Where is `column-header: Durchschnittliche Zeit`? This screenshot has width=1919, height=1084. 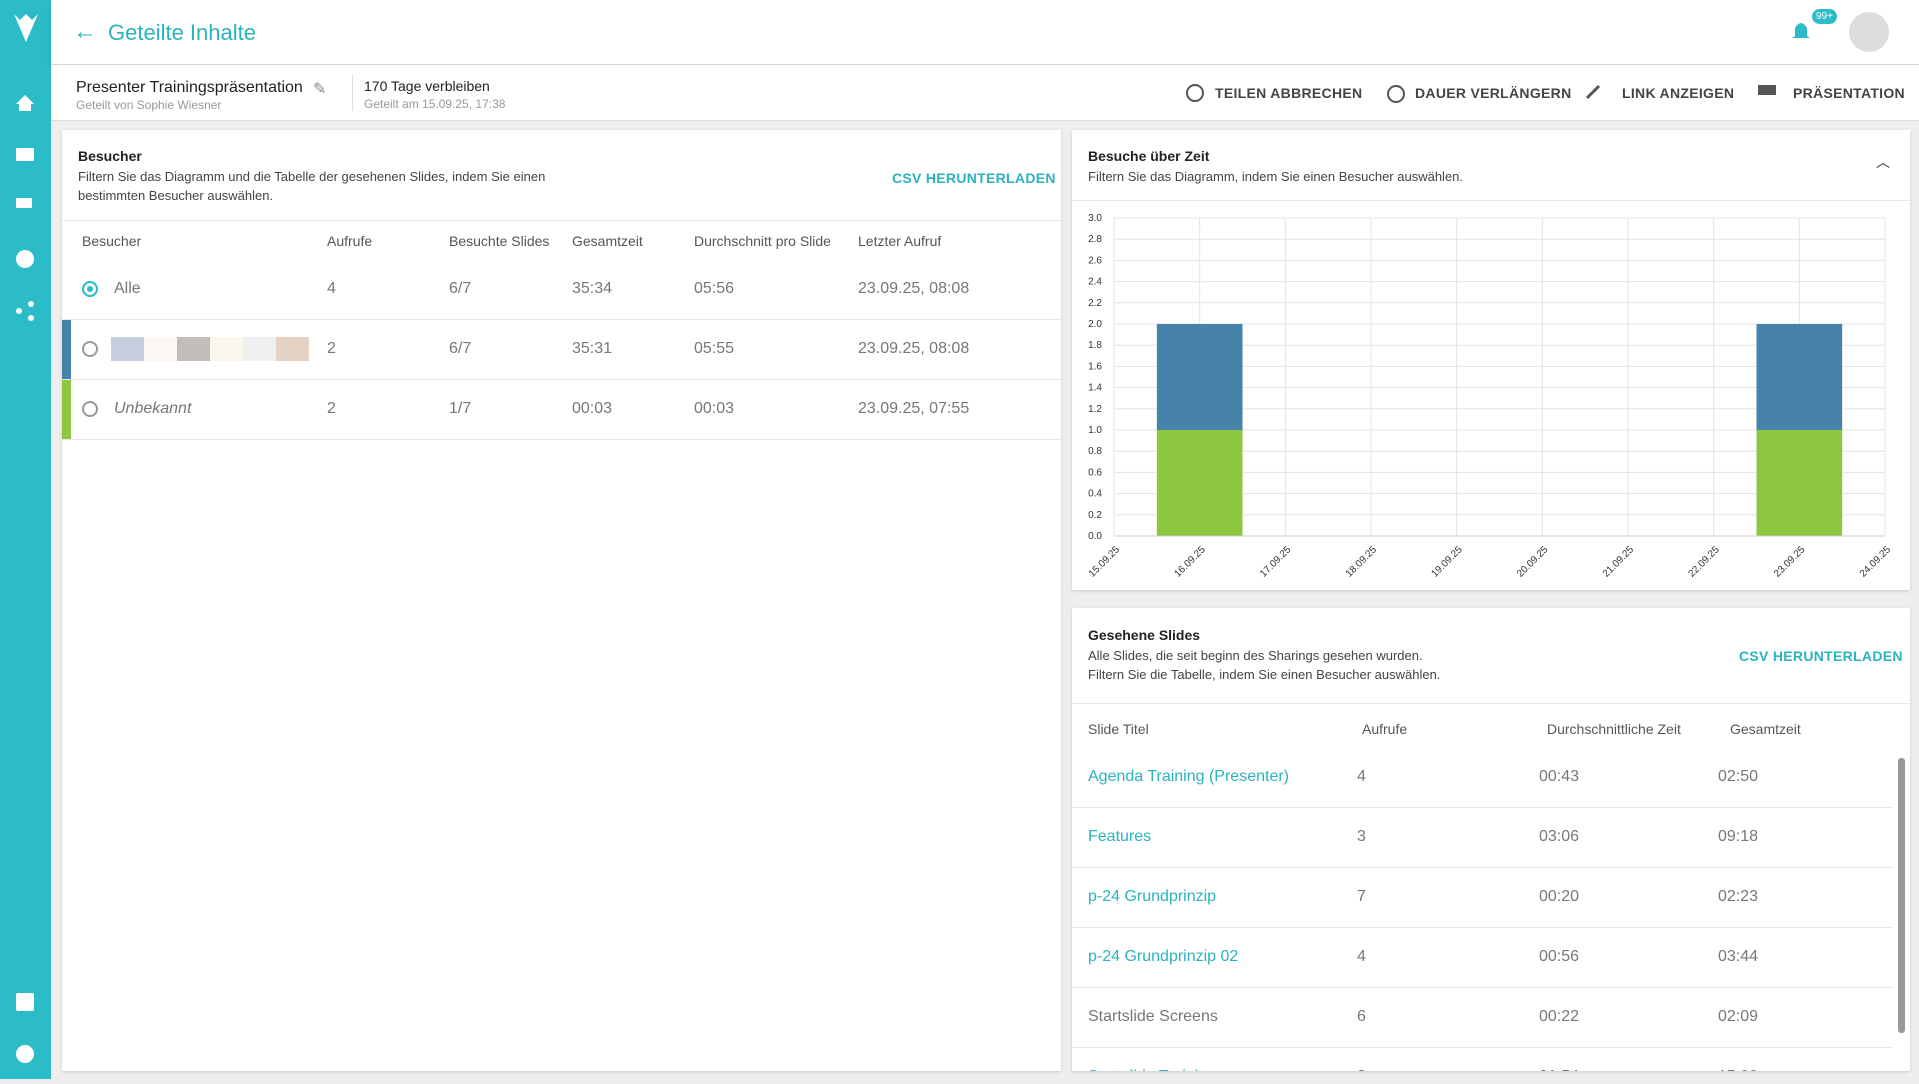 column-header: Durchschnittliche Zeit is located at coordinates (1614, 729).